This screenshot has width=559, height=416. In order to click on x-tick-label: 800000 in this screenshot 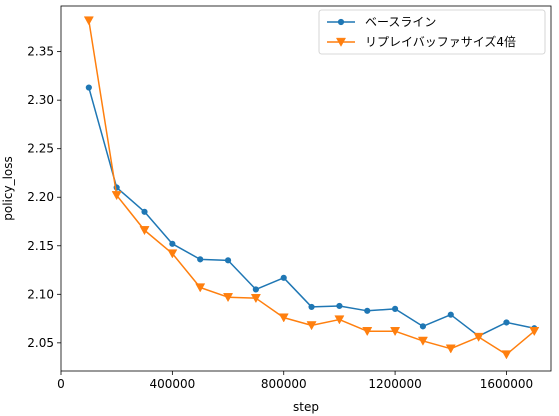, I will do `click(284, 384)`.